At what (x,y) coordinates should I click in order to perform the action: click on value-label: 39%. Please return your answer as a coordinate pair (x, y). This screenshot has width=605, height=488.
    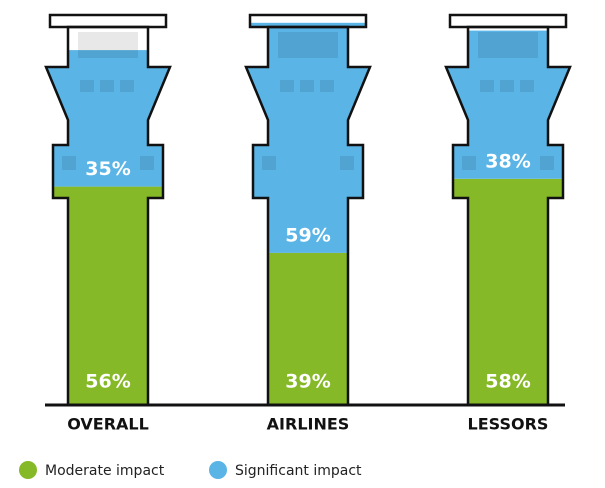
    Looking at the image, I should click on (307, 382).